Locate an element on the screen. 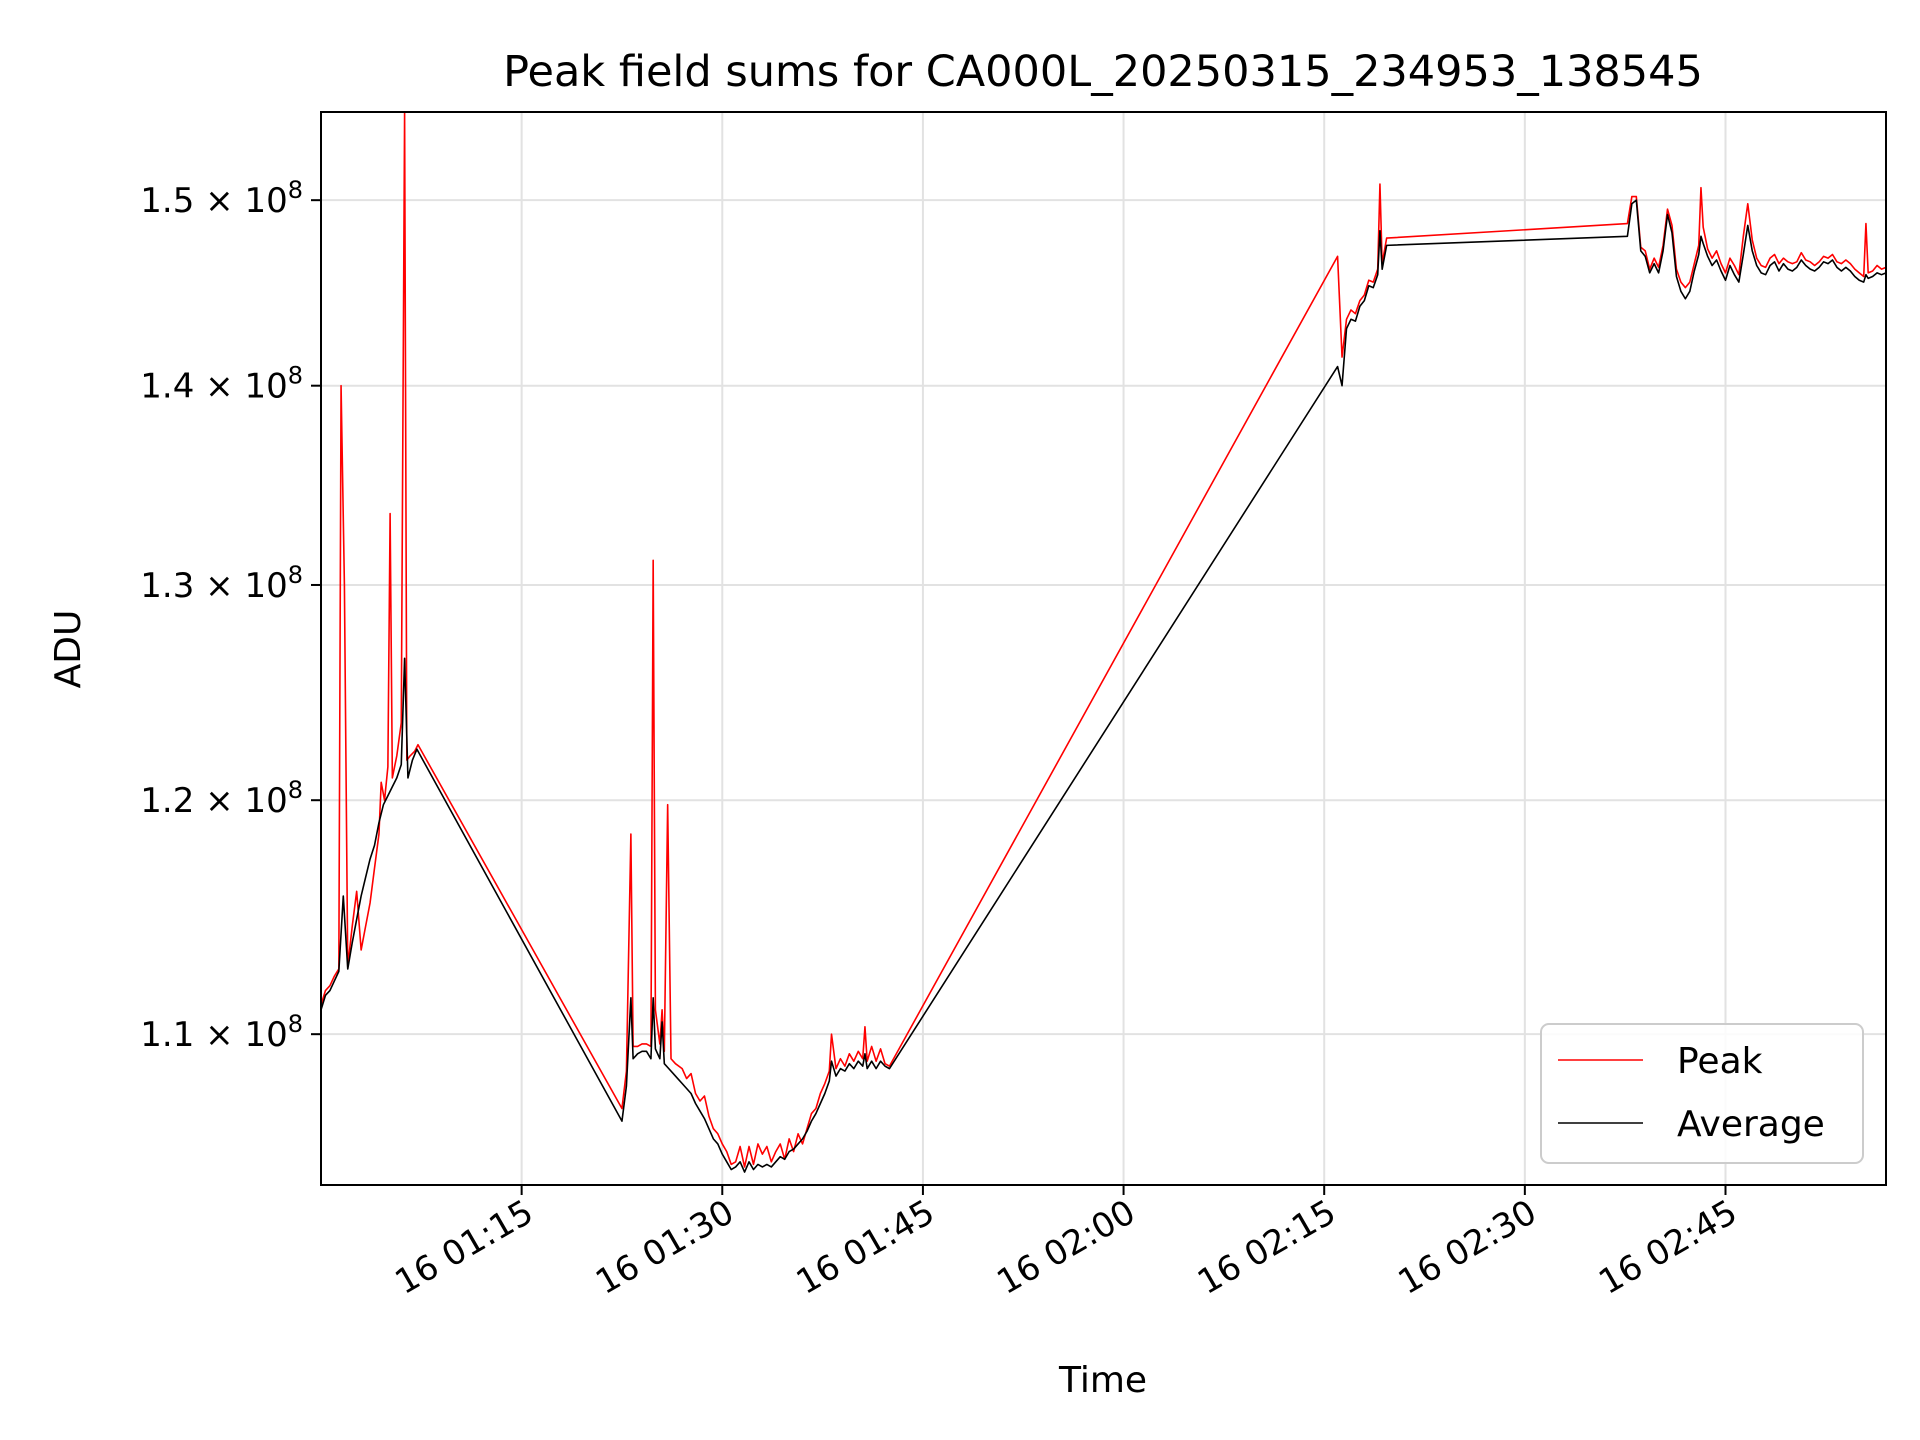 The width and height of the screenshot is (1920, 1440). legend: Peak Average is located at coordinates (1702, 1093).